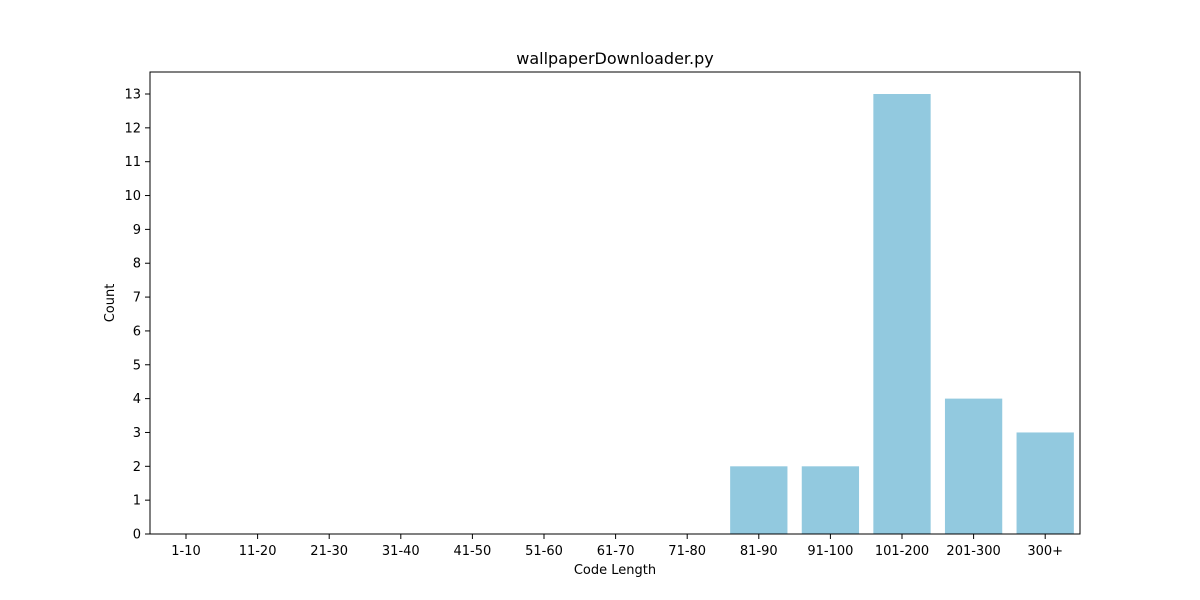 The width and height of the screenshot is (1200, 600). What do you see at coordinates (186, 551) in the screenshot?
I see `x-tick-label: 1-10` at bounding box center [186, 551].